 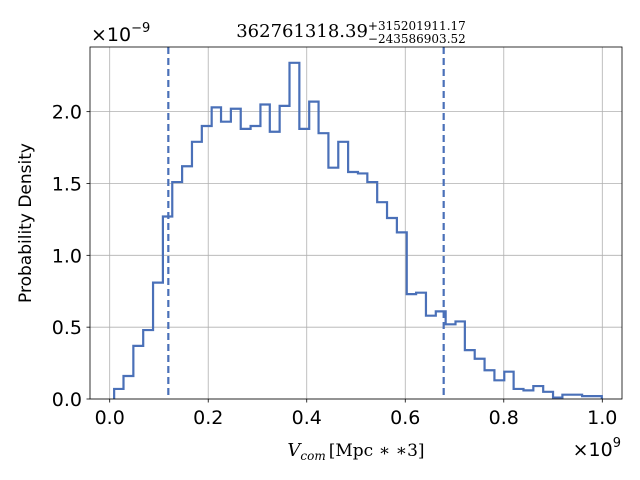 I want to click on y-axis-label: Probability Density, so click(x=26, y=223).